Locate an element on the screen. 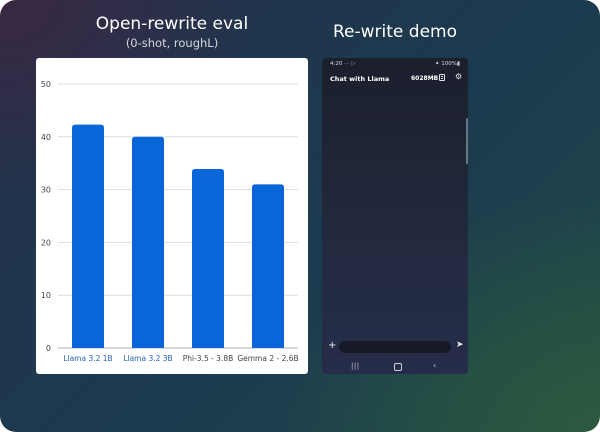  chart-heading: Open-rewrite eval is located at coordinates (172, 24).